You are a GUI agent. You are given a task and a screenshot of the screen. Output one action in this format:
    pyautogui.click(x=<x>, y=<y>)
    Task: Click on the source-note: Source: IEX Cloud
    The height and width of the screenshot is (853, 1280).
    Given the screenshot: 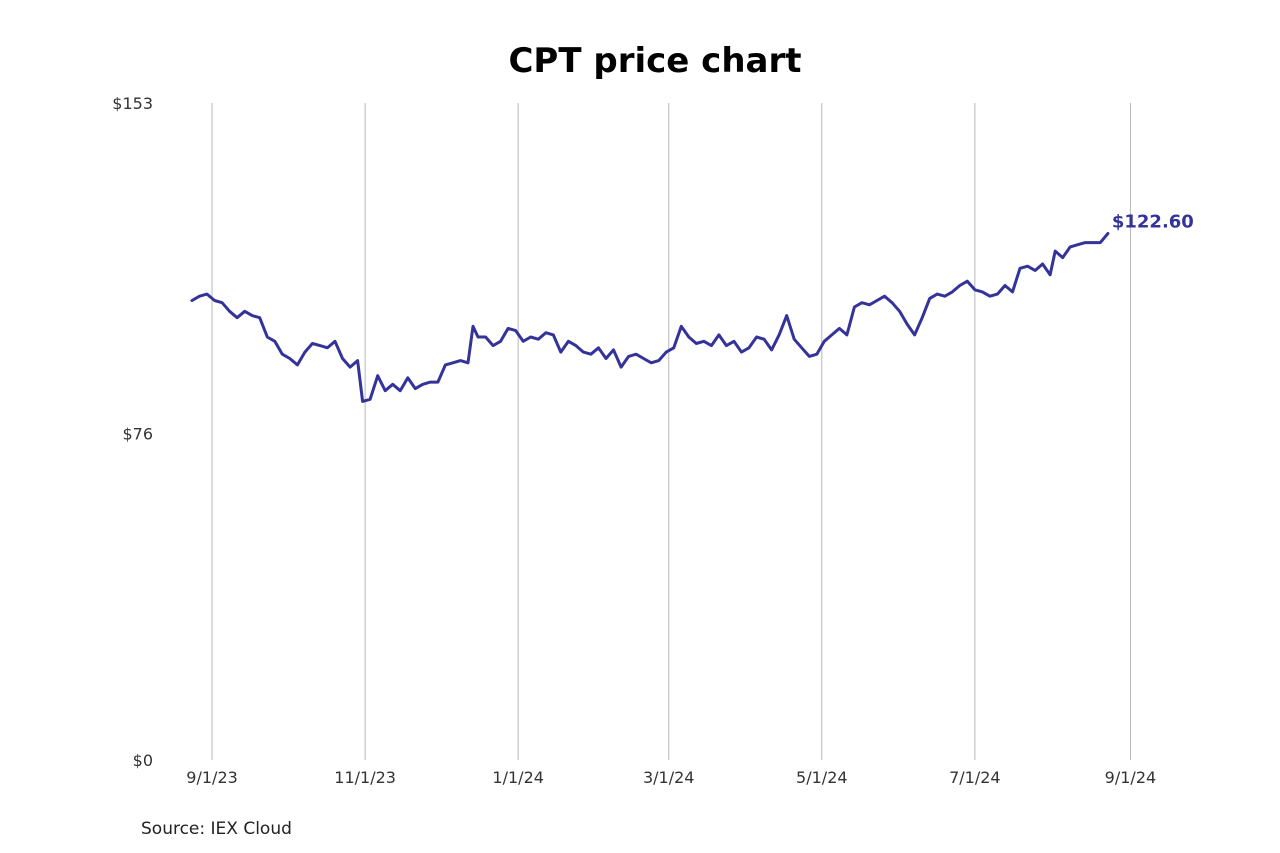 What is the action you would take?
    pyautogui.click(x=216, y=829)
    